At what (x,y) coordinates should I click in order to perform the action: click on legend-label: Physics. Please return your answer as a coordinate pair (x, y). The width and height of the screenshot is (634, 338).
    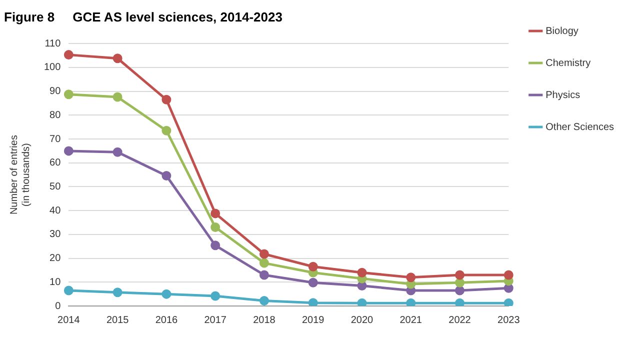
    Looking at the image, I should click on (563, 95).